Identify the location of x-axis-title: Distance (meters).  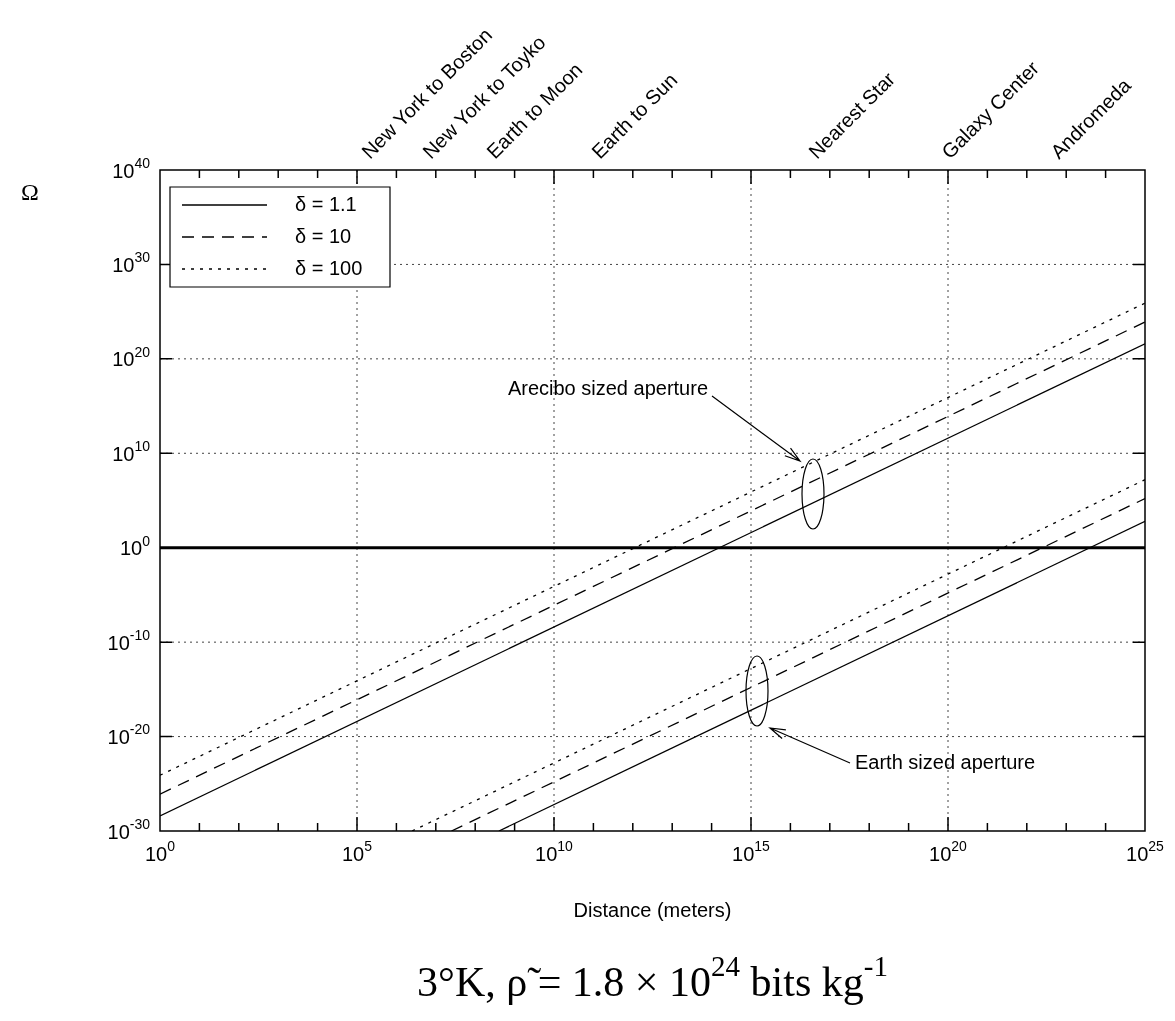
(652, 909).